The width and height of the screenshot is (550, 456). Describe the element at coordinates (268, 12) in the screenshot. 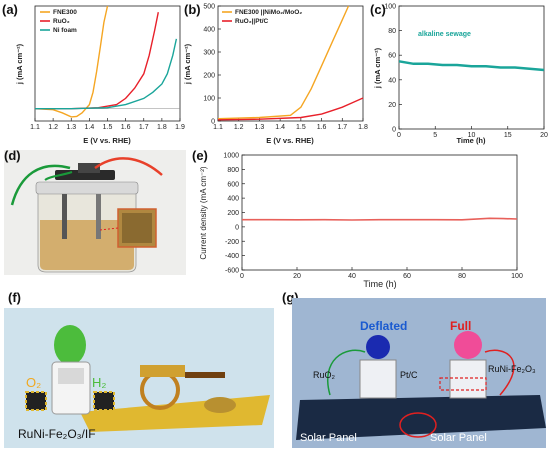

I see `legend-label: FNE300 ||NiMo₂/MoO₂` at that location.